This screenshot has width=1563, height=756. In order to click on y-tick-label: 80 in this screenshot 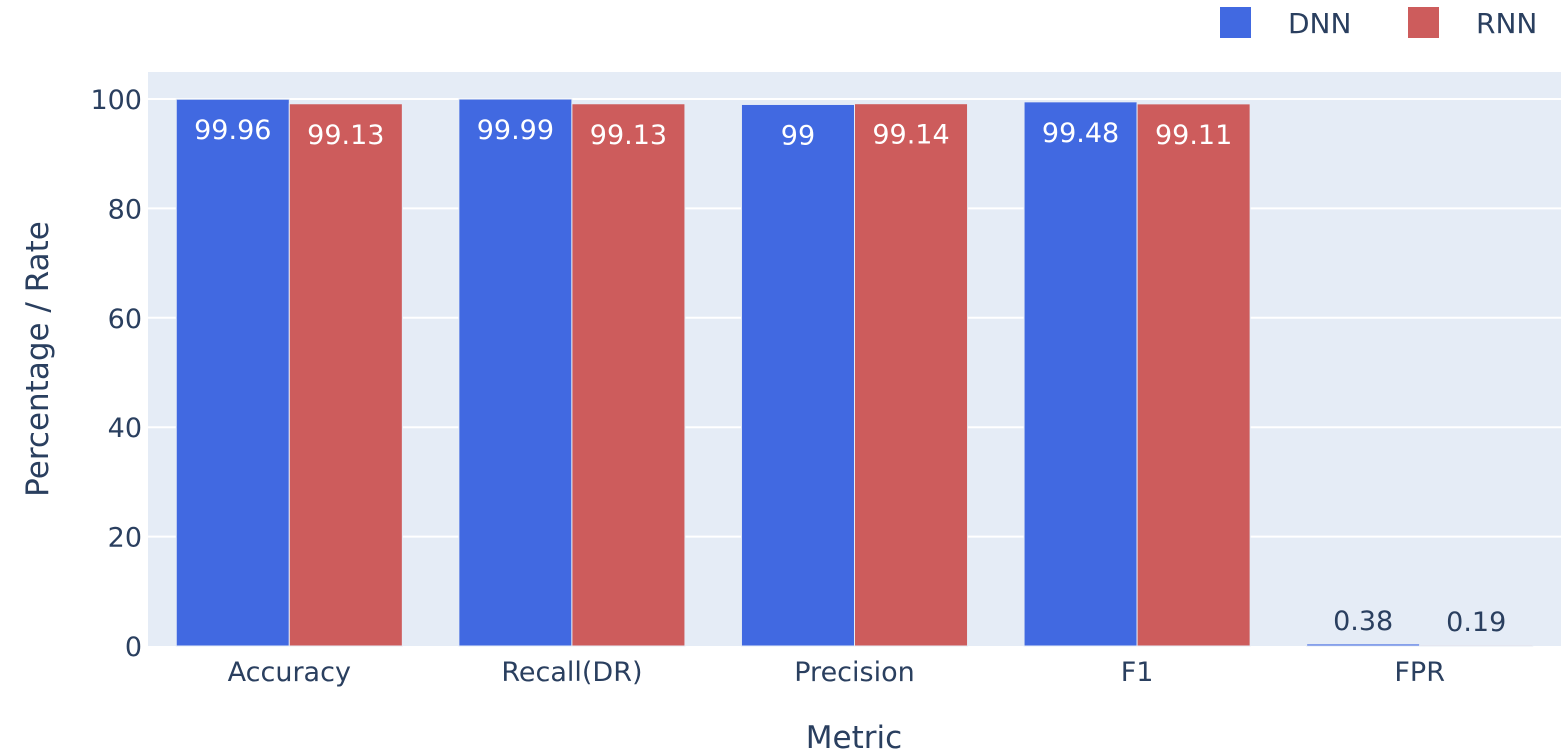, I will do `click(125, 209)`.